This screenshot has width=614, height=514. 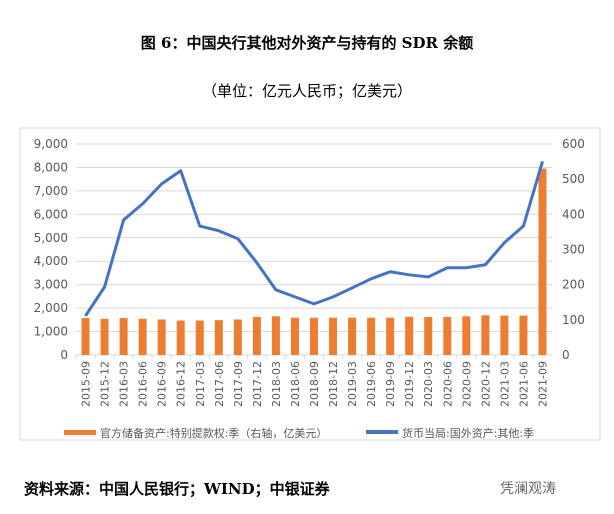 I want to click on left-tick-label: 4,000, so click(x=51, y=261).